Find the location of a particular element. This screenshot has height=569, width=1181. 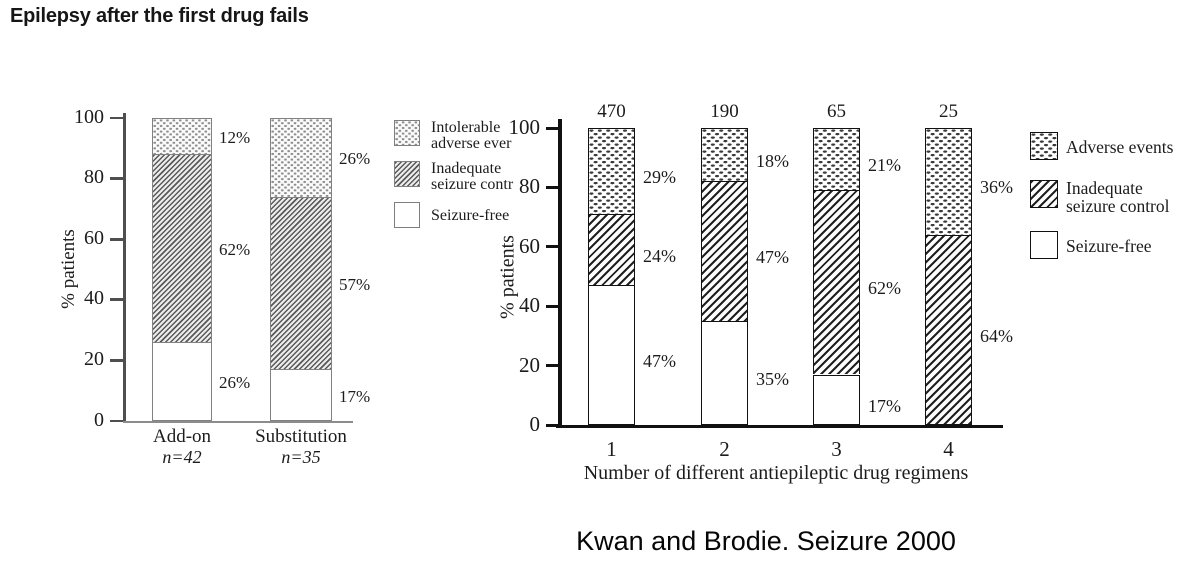

segment-value-label: 24% is located at coordinates (659, 255).